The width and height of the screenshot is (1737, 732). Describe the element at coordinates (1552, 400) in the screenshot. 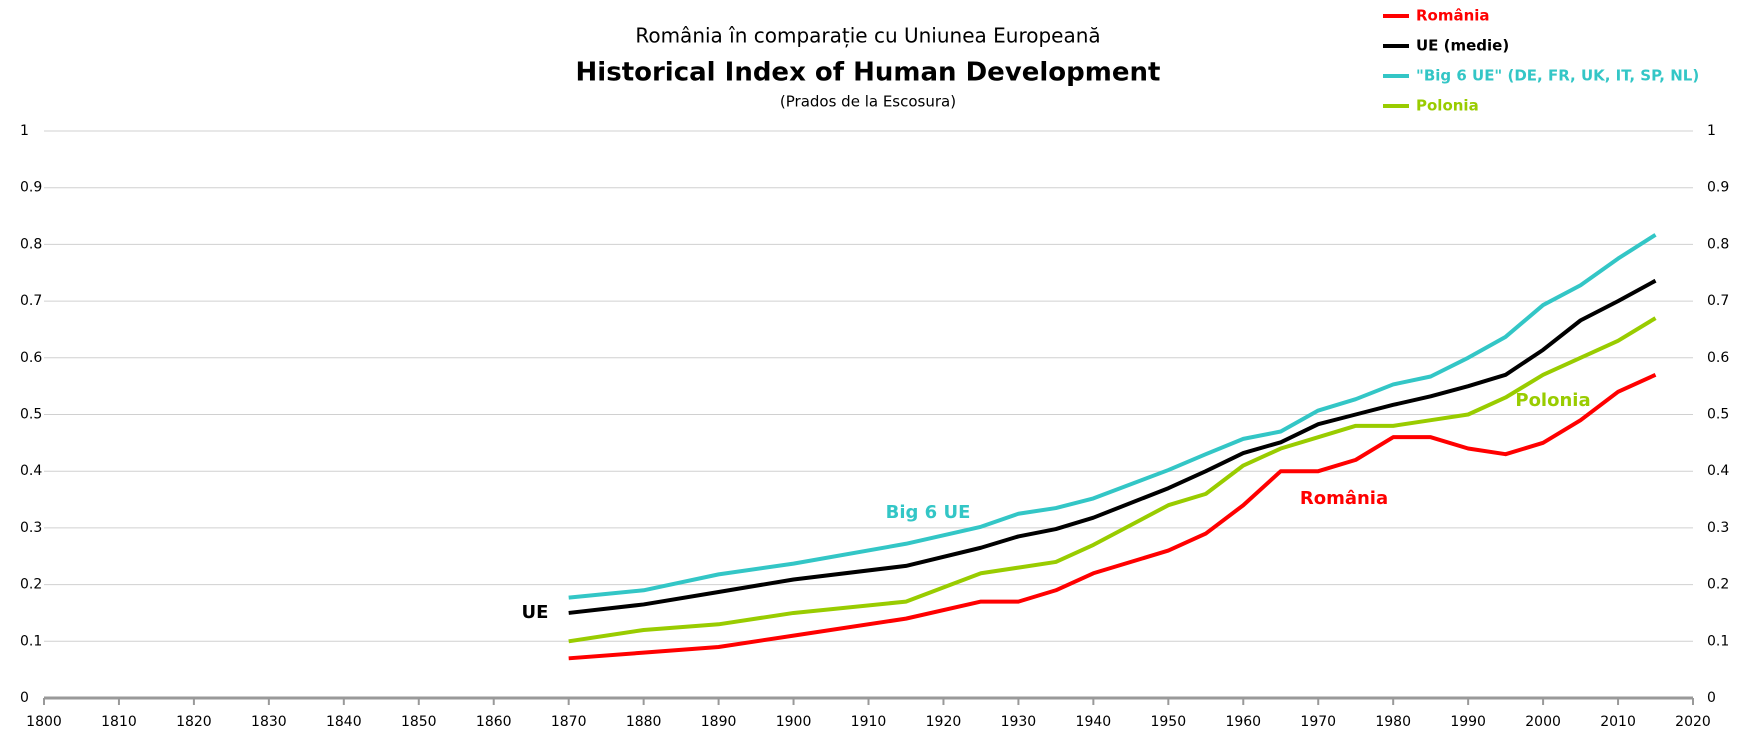

I see `annotation: Polonia` at that location.